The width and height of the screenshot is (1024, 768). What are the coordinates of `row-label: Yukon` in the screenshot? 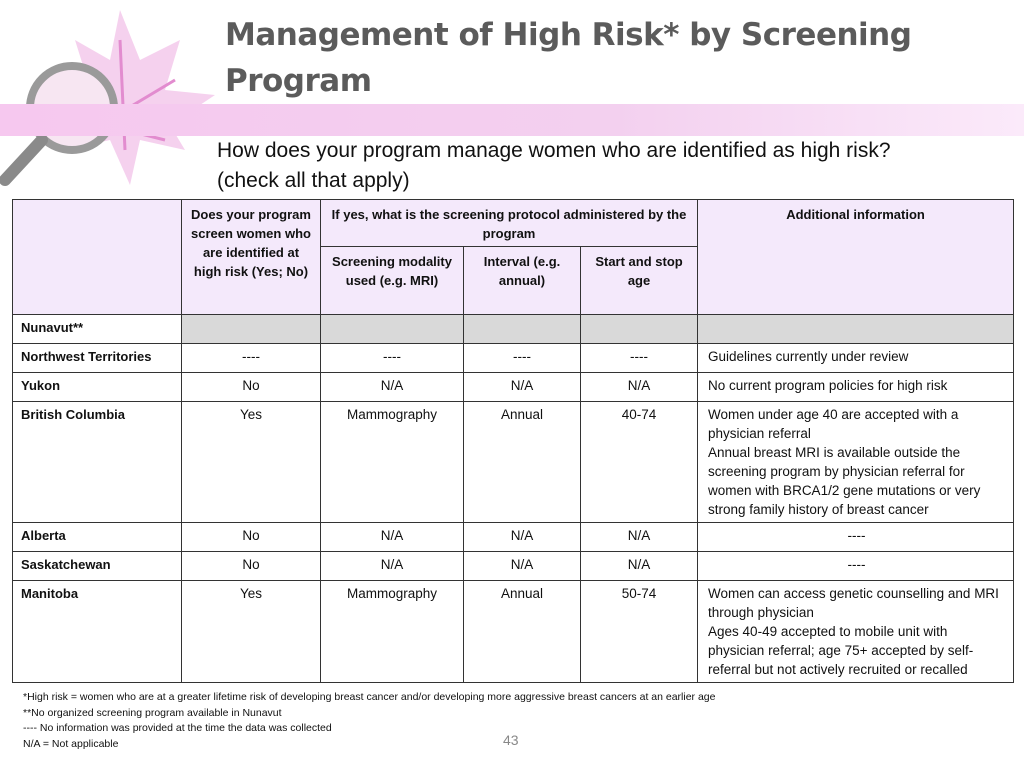 It's located at (97, 387).